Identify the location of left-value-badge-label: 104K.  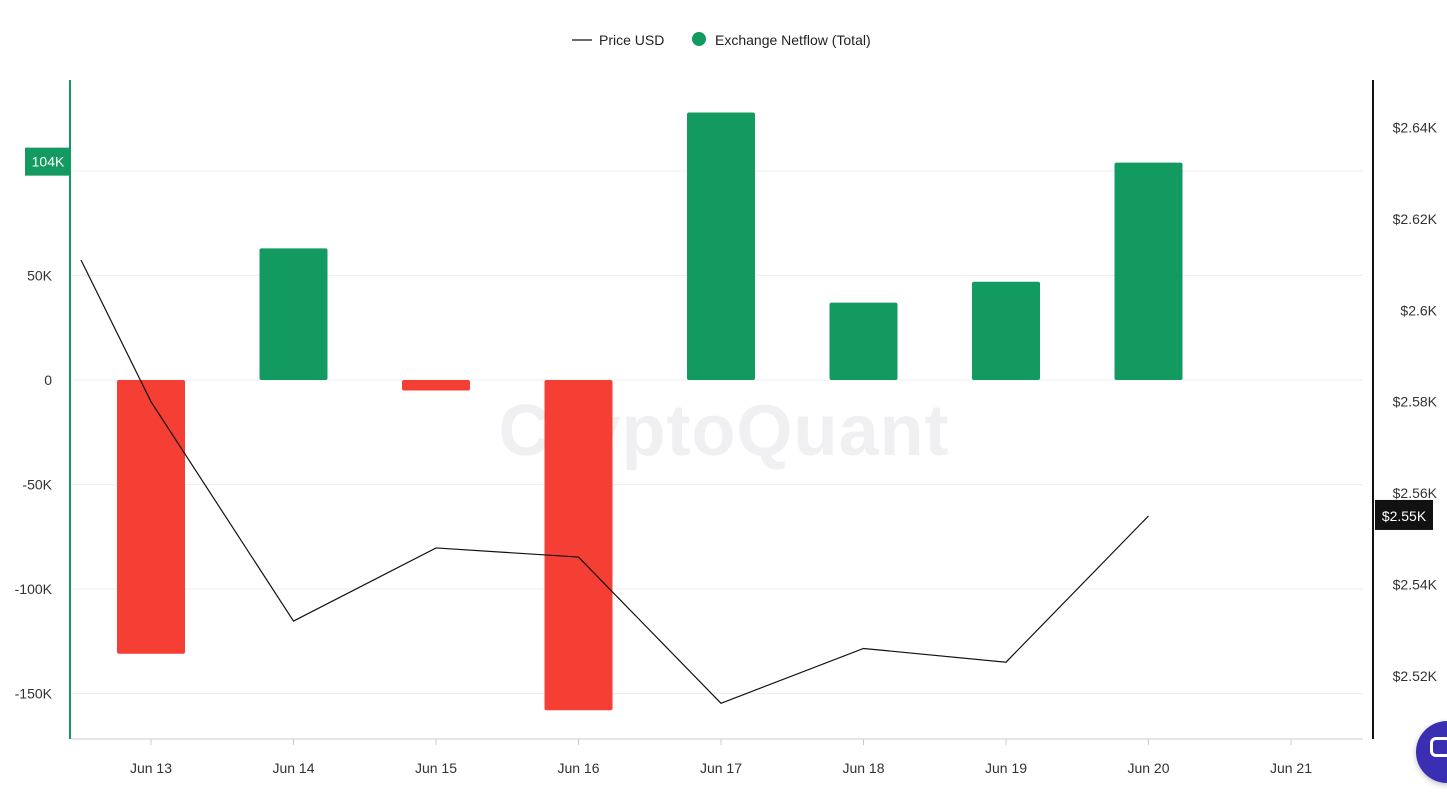
(48, 162).